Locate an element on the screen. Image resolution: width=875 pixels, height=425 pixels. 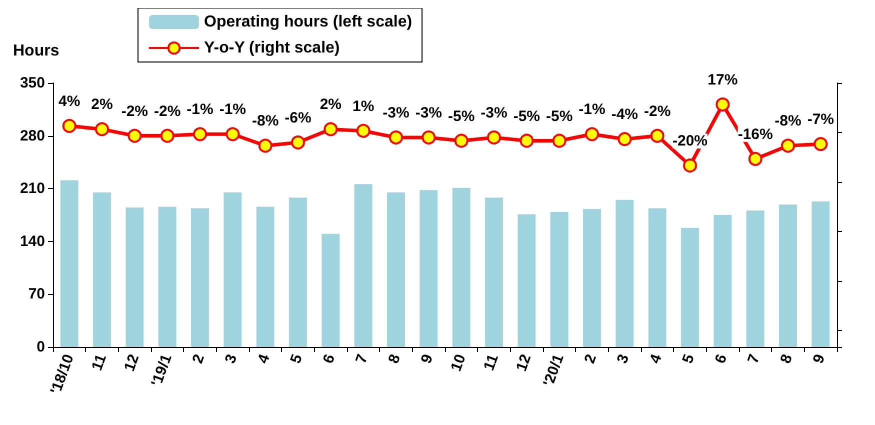
y-tick-label: 0 is located at coordinates (40, 347).